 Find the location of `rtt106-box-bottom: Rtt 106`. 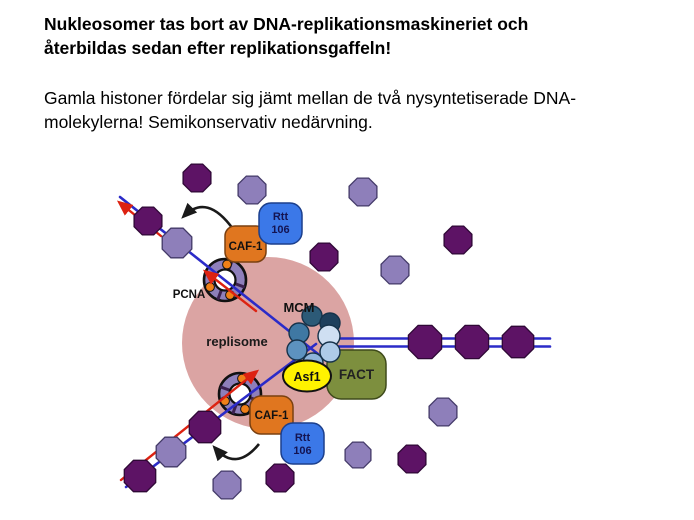

rtt106-box-bottom: Rtt 106 is located at coordinates (302, 443).